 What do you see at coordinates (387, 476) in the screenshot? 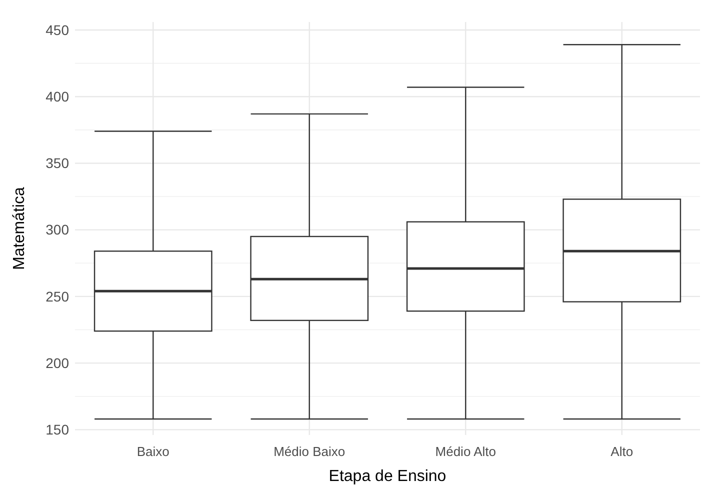
I see `x-axis-title: Etapa de Ensino` at bounding box center [387, 476].